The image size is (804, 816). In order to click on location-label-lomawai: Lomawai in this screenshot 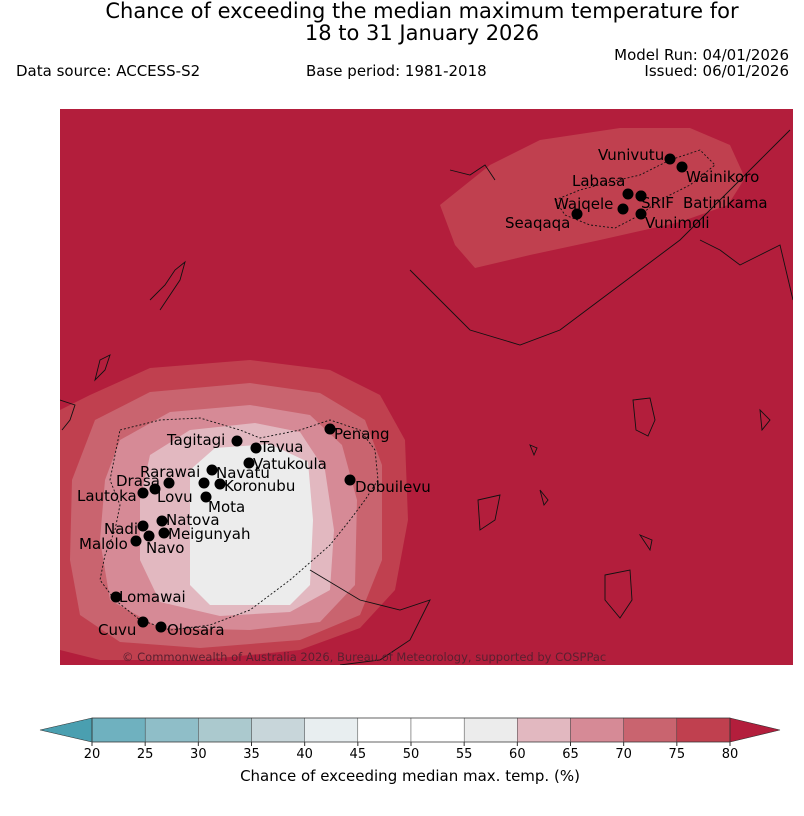, I will do `click(152, 597)`.